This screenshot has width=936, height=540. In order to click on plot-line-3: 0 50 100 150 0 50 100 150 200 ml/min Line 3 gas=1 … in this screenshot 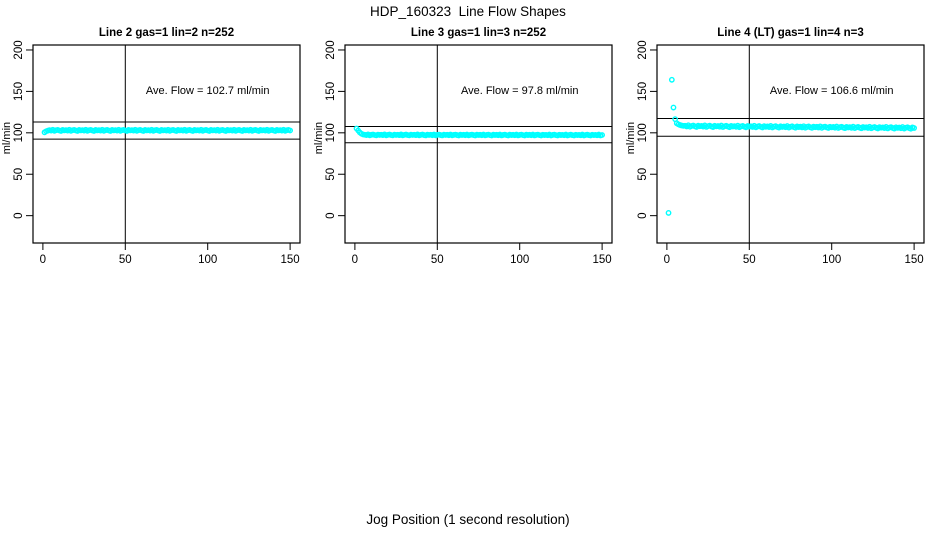, I will do `click(463, 146)`.